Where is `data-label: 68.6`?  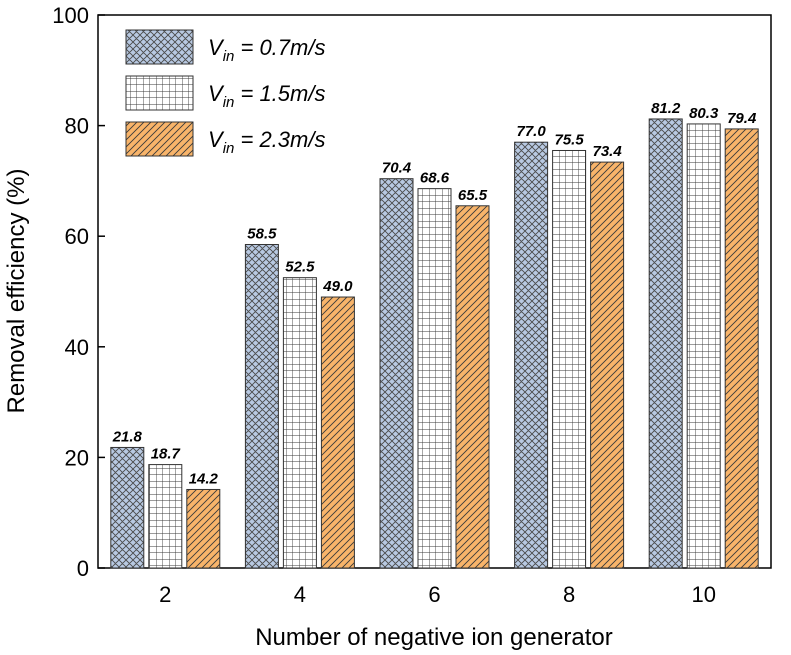 data-label: 68.6 is located at coordinates (435, 178).